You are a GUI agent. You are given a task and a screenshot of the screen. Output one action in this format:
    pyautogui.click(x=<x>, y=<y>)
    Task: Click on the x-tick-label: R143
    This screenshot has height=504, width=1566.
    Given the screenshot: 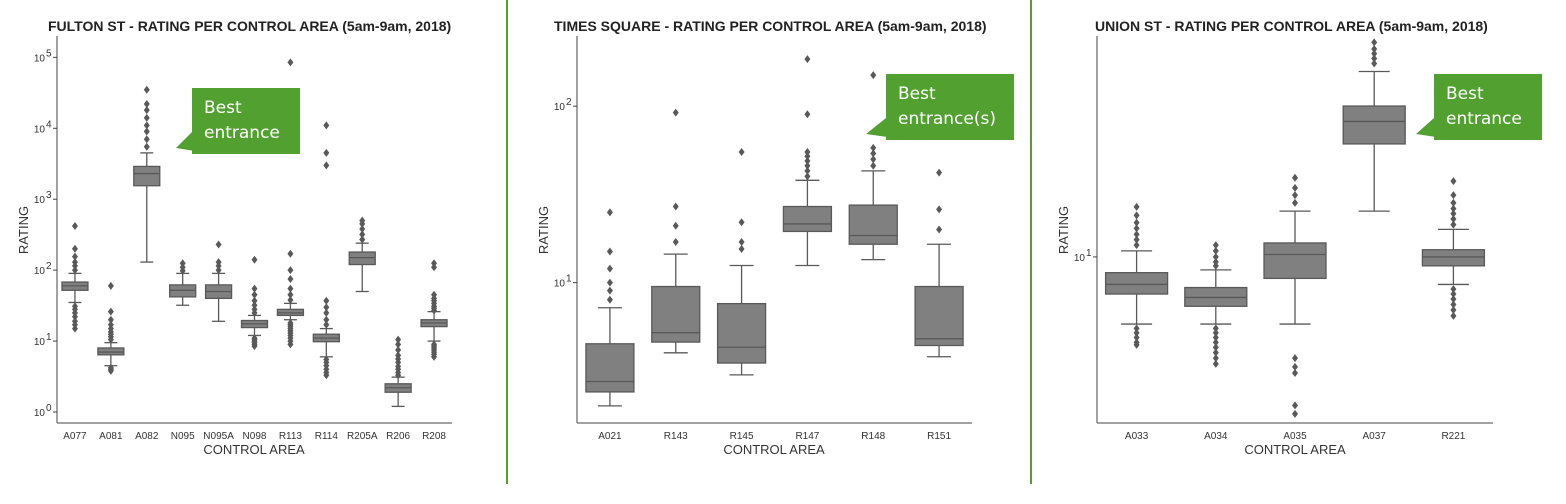 What is the action you would take?
    pyautogui.click(x=676, y=436)
    